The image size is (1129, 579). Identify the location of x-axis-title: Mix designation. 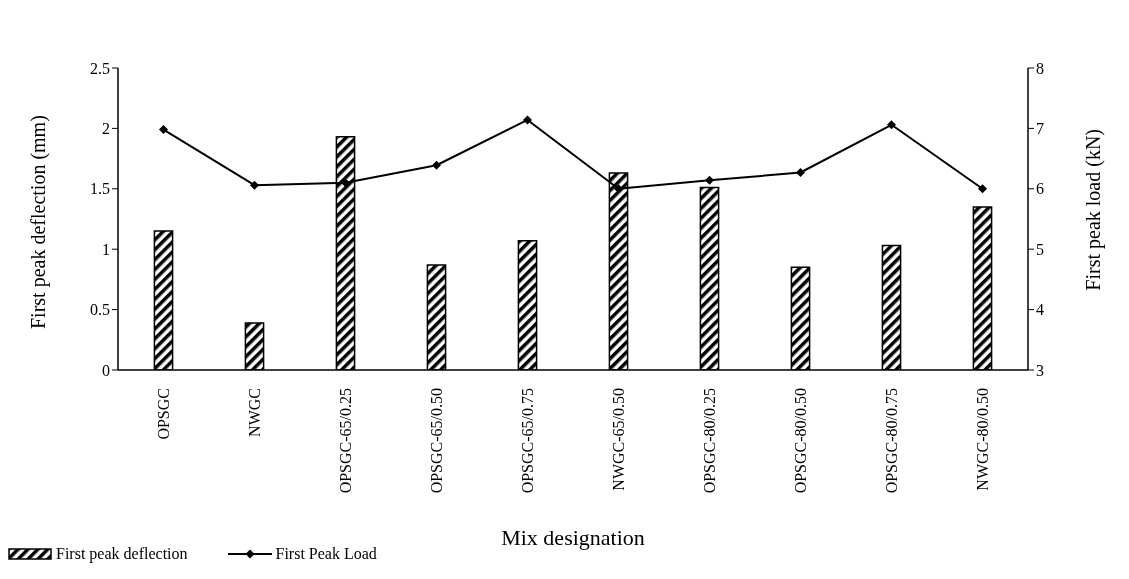
(573, 537).